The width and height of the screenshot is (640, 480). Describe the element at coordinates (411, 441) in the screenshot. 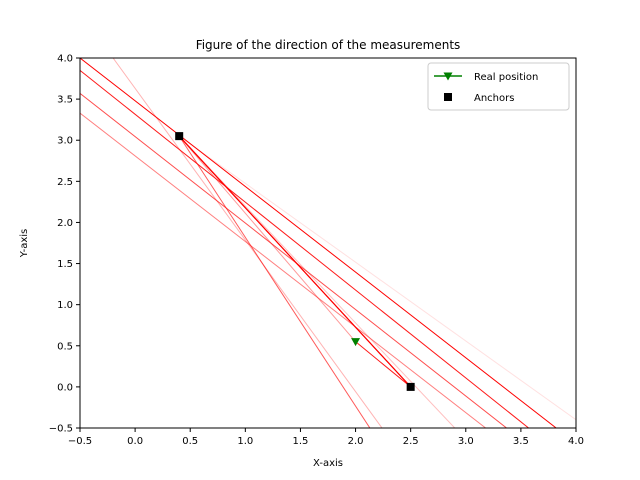

I see `x-tick-label-6: 2.5` at that location.